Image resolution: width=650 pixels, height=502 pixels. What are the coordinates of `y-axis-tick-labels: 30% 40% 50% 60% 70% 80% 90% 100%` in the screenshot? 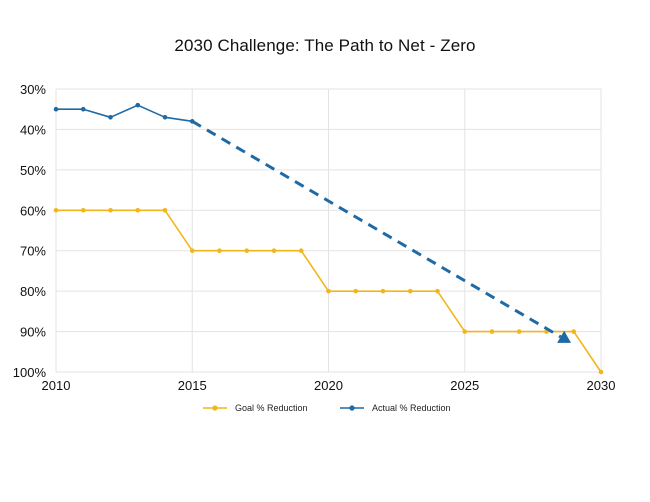 It's located at (30, 231).